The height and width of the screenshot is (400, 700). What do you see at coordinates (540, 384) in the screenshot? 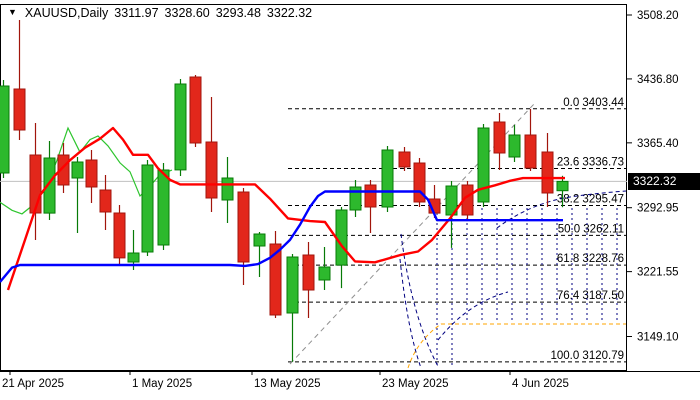
I see `time-axis-label: 4 Jun 2025` at bounding box center [540, 384].